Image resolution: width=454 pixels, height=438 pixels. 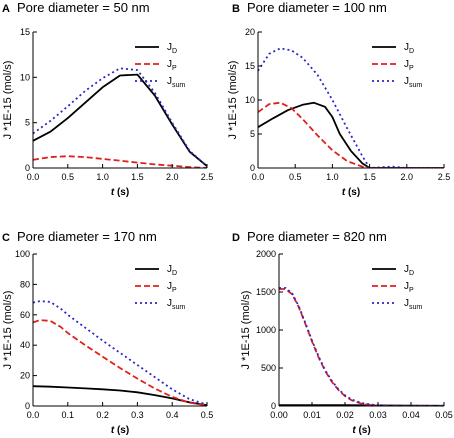 I want to click on panel-d-y-tick-label: 1000, so click(x=266, y=330).